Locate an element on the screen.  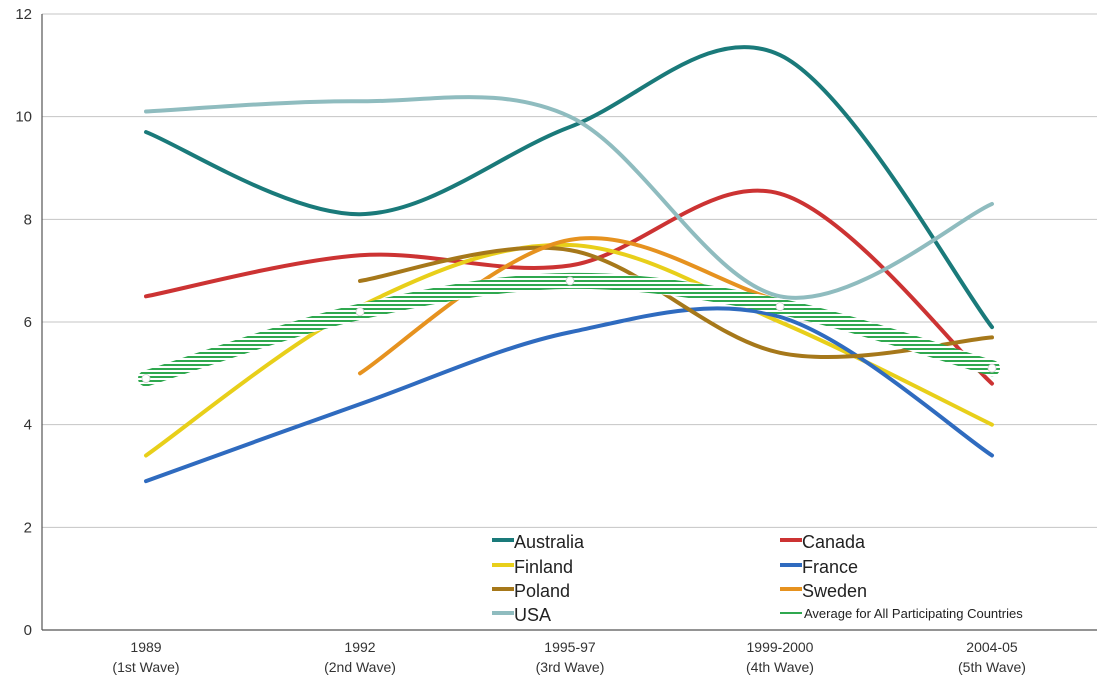
legend-swatch is located at coordinates (791, 613).